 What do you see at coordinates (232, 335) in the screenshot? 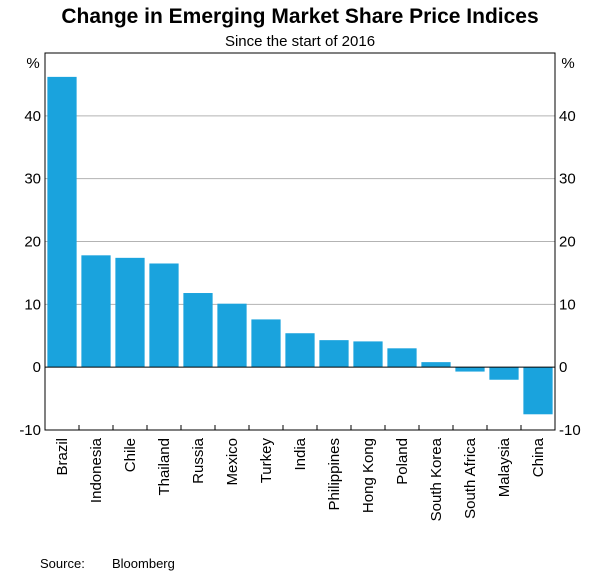
I see `bar-mexico` at bounding box center [232, 335].